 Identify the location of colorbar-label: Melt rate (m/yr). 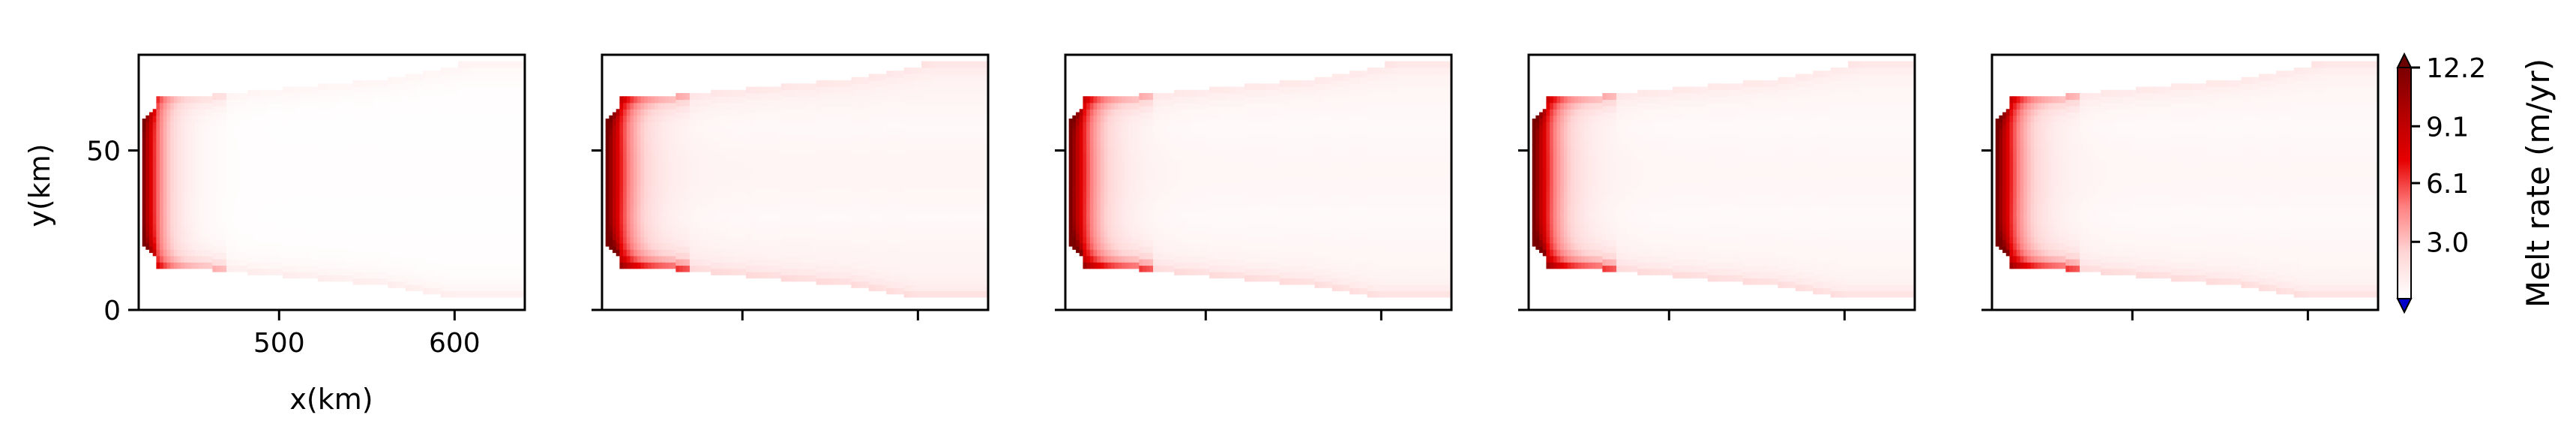
(2538, 183).